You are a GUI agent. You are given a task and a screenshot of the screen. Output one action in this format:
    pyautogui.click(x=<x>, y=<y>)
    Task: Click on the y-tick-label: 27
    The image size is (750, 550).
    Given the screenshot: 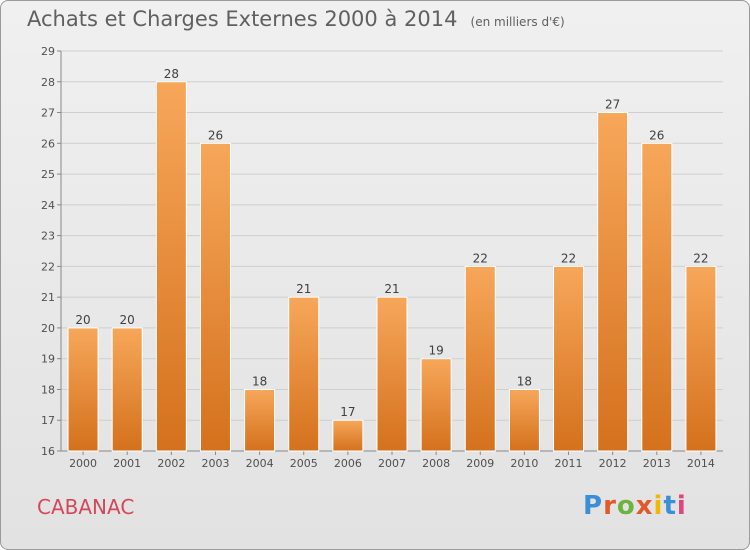 What is the action you would take?
    pyautogui.click(x=48, y=113)
    